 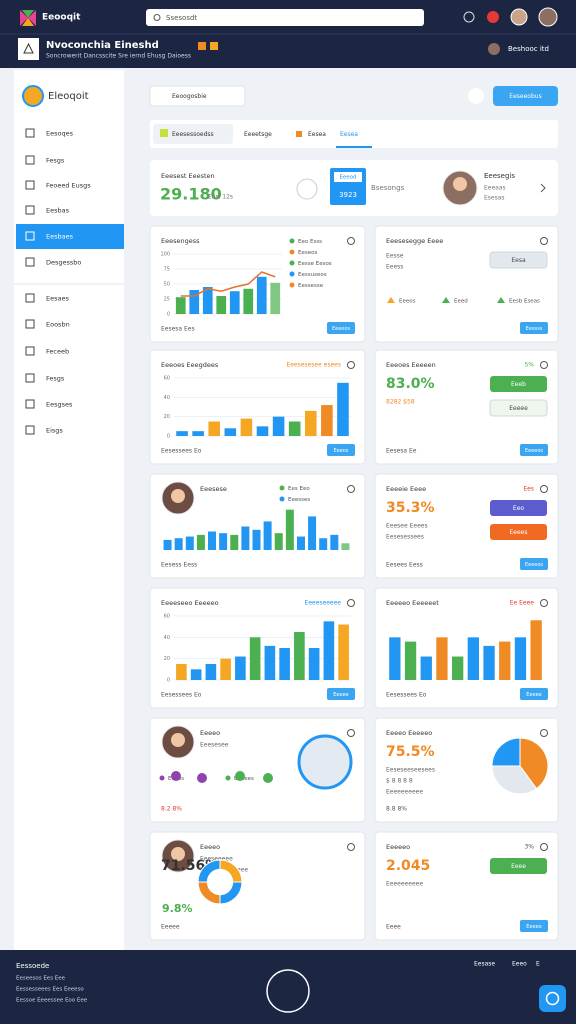 What do you see at coordinates (55, 379) in the screenshot?
I see `nav-item: Fesgs` at bounding box center [55, 379].